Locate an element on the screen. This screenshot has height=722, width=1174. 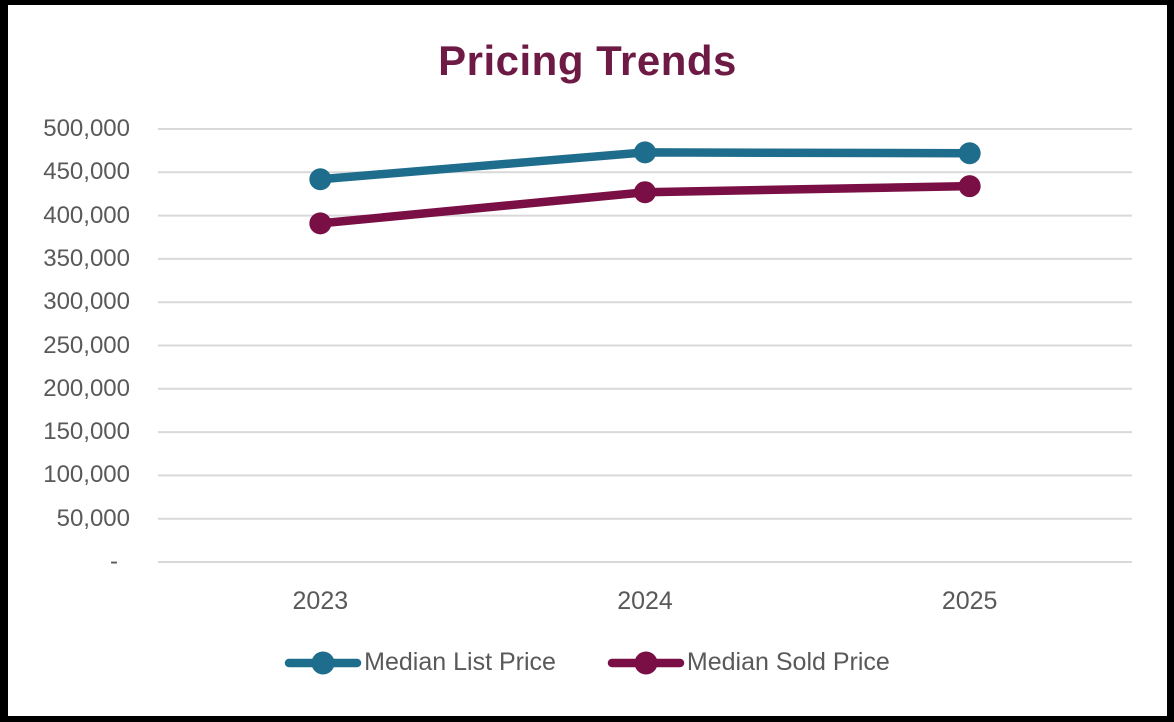
legend-item: Median Sold Price is located at coordinates (748, 662).